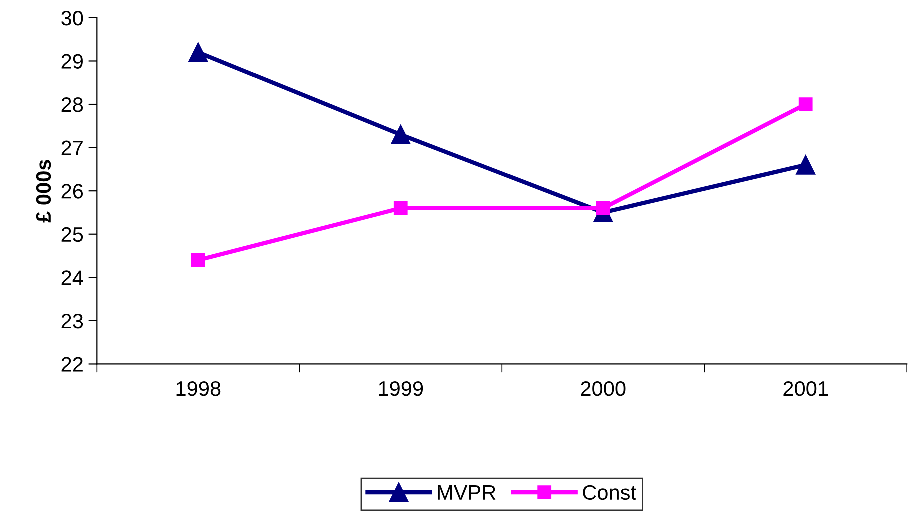 This screenshot has height=513, width=908. Describe the element at coordinates (73, 278) in the screenshot. I see `y-tick-label: 24` at that location.